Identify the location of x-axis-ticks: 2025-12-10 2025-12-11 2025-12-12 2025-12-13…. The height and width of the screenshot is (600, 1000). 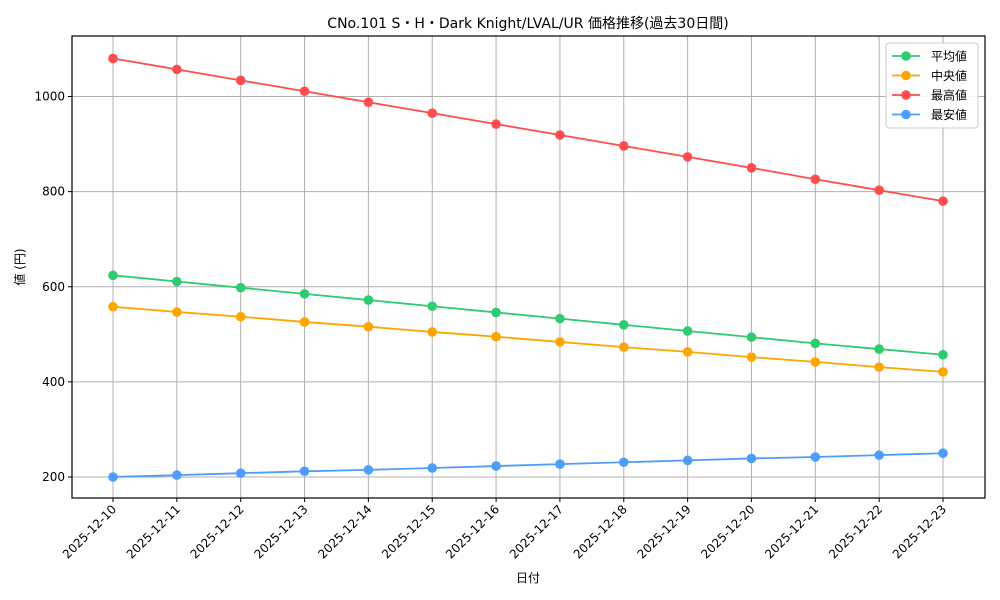
(504, 529).